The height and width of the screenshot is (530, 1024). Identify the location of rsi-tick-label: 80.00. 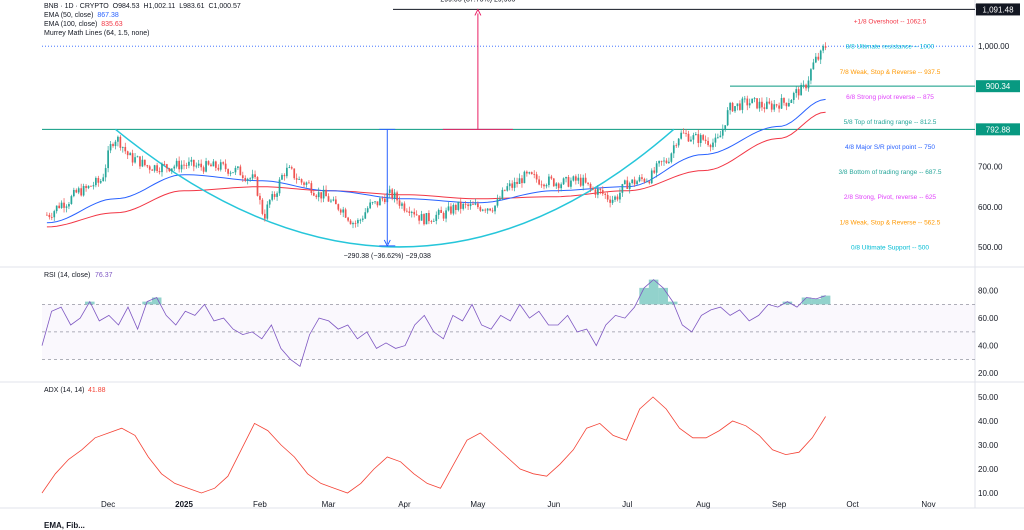
(988, 291).